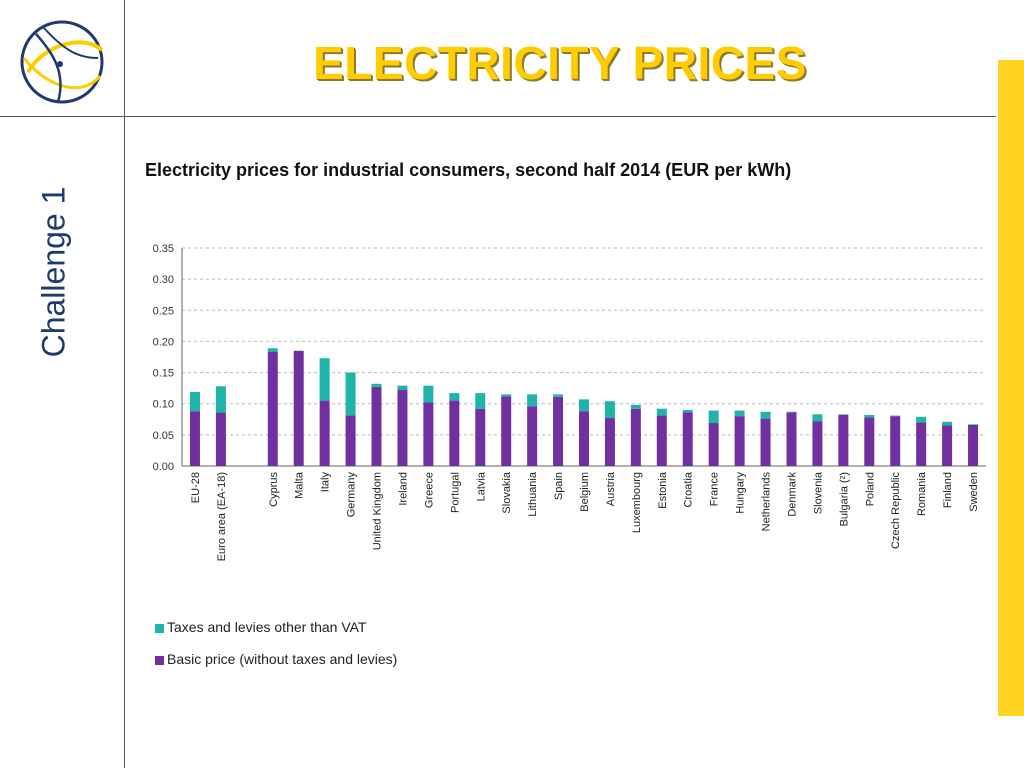  Describe the element at coordinates (163, 249) in the screenshot. I see `y-tick-label: 0.35` at that location.